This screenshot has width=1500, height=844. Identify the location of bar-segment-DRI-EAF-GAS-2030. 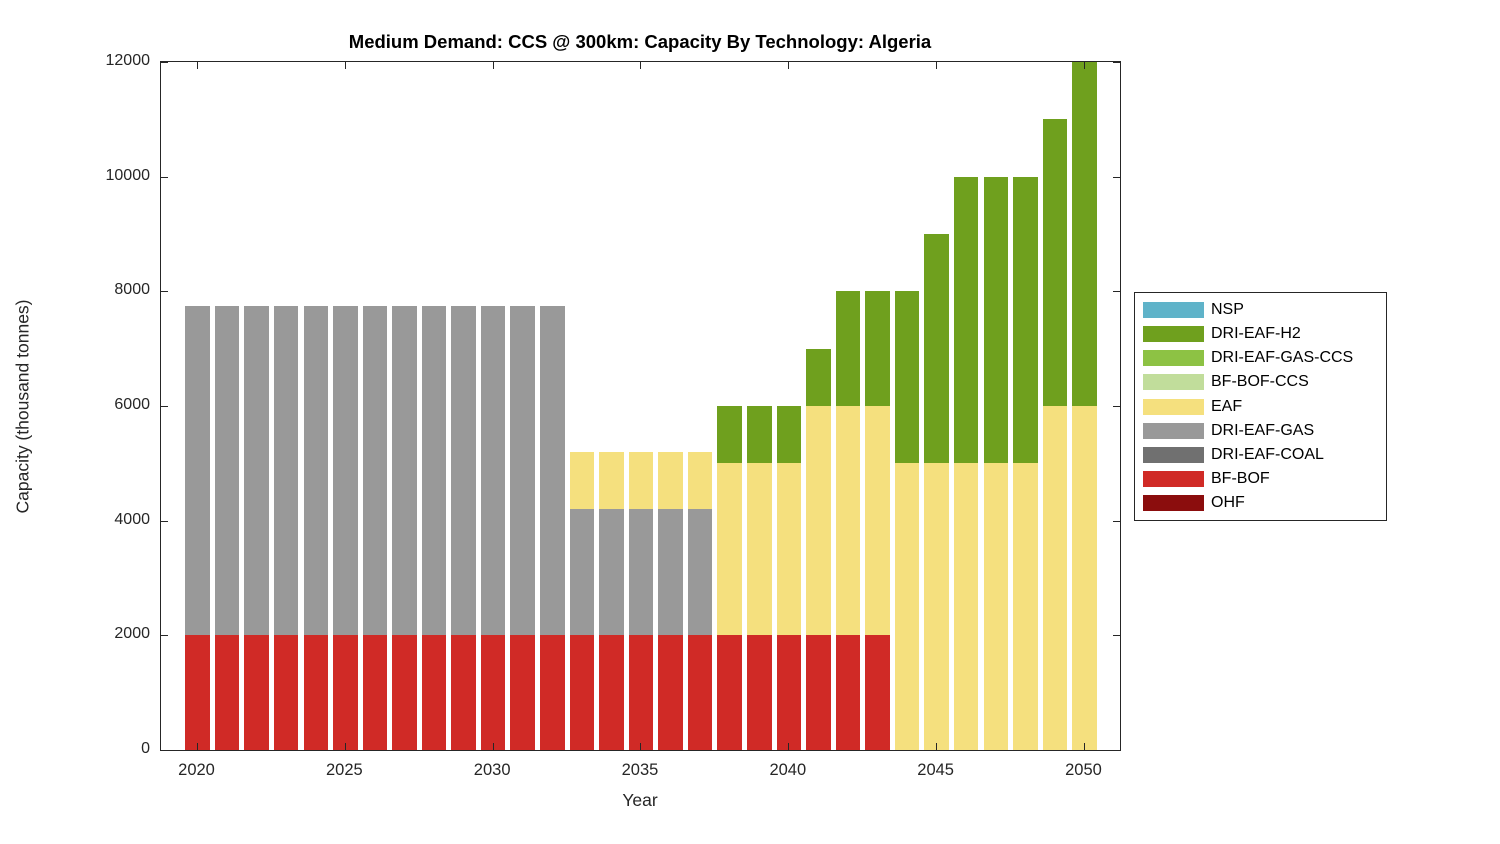
(493, 470).